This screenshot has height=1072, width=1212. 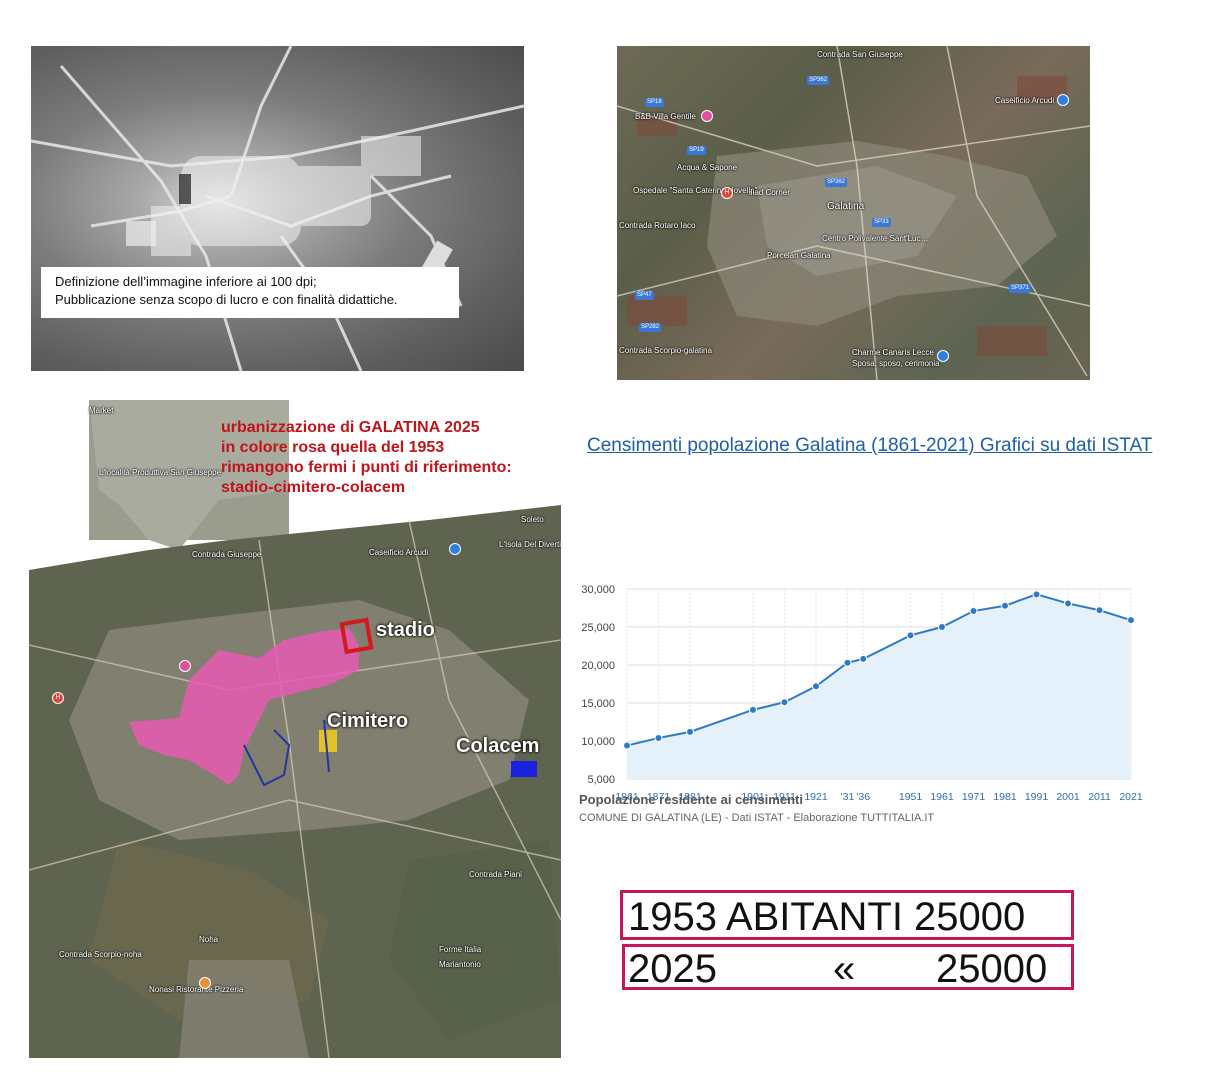 I want to click on x-tick-label: '31, so click(x=848, y=797).